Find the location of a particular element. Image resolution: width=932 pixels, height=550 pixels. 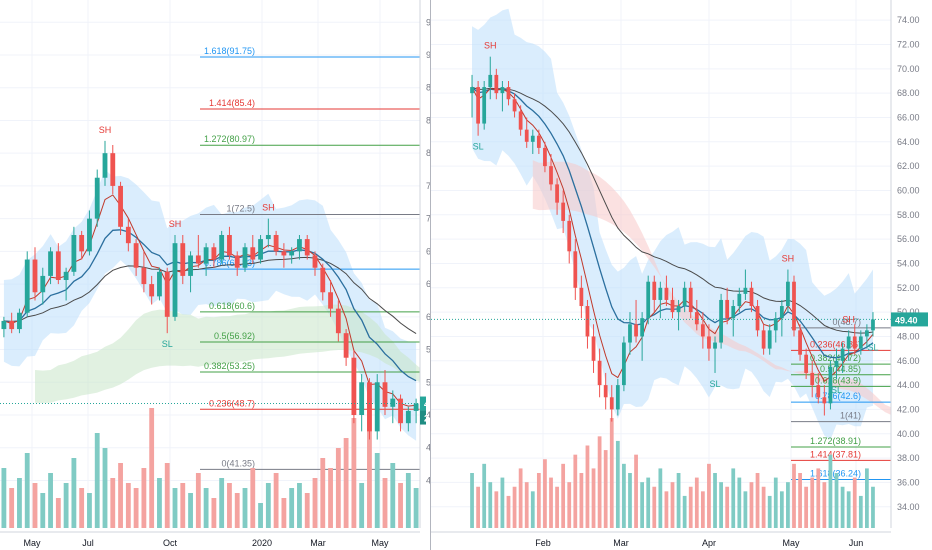

right-fib-label: 0(48.7) is located at coordinates (846, 322).